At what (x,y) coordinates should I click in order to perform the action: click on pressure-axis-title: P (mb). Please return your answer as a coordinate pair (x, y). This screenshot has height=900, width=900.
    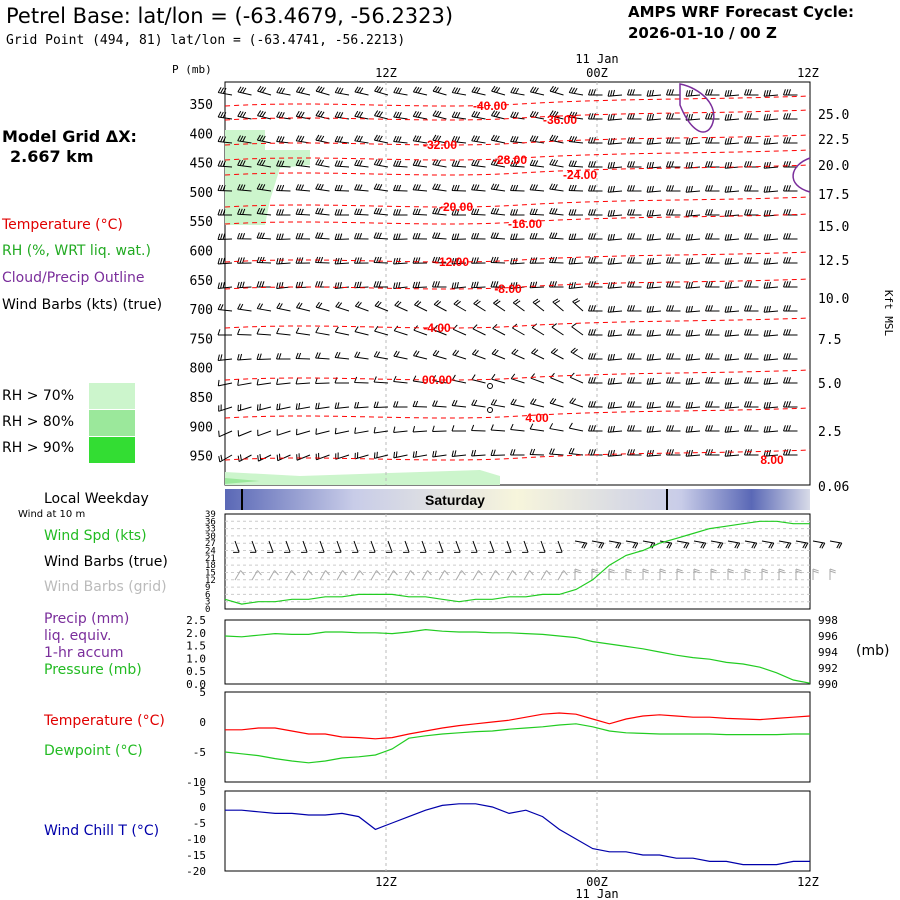
    Looking at the image, I should click on (192, 69).